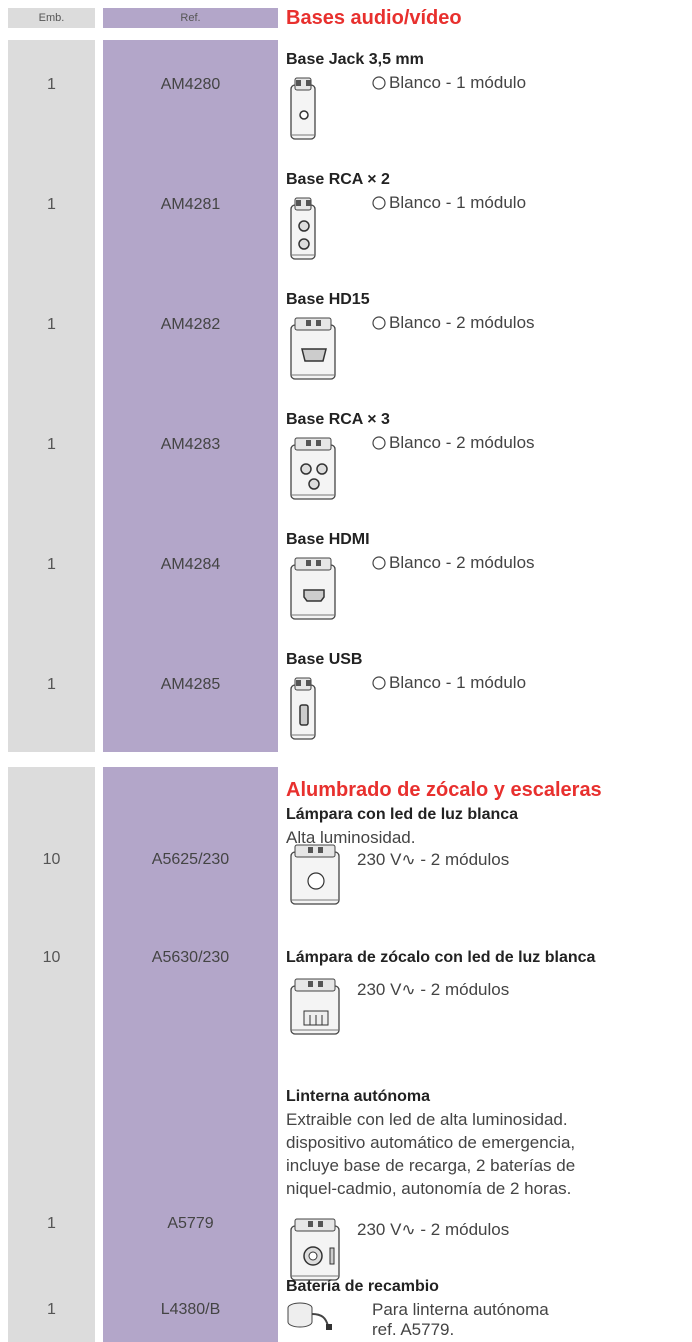  What do you see at coordinates (460, 1309) in the screenshot?
I see `product-spec: Para linterna autónoma` at bounding box center [460, 1309].